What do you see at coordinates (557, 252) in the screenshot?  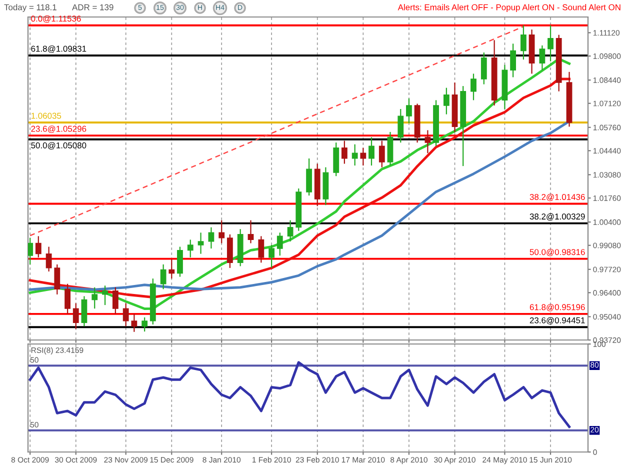 I see `ref-line-label: 50.0@0.98316` at bounding box center [557, 252].